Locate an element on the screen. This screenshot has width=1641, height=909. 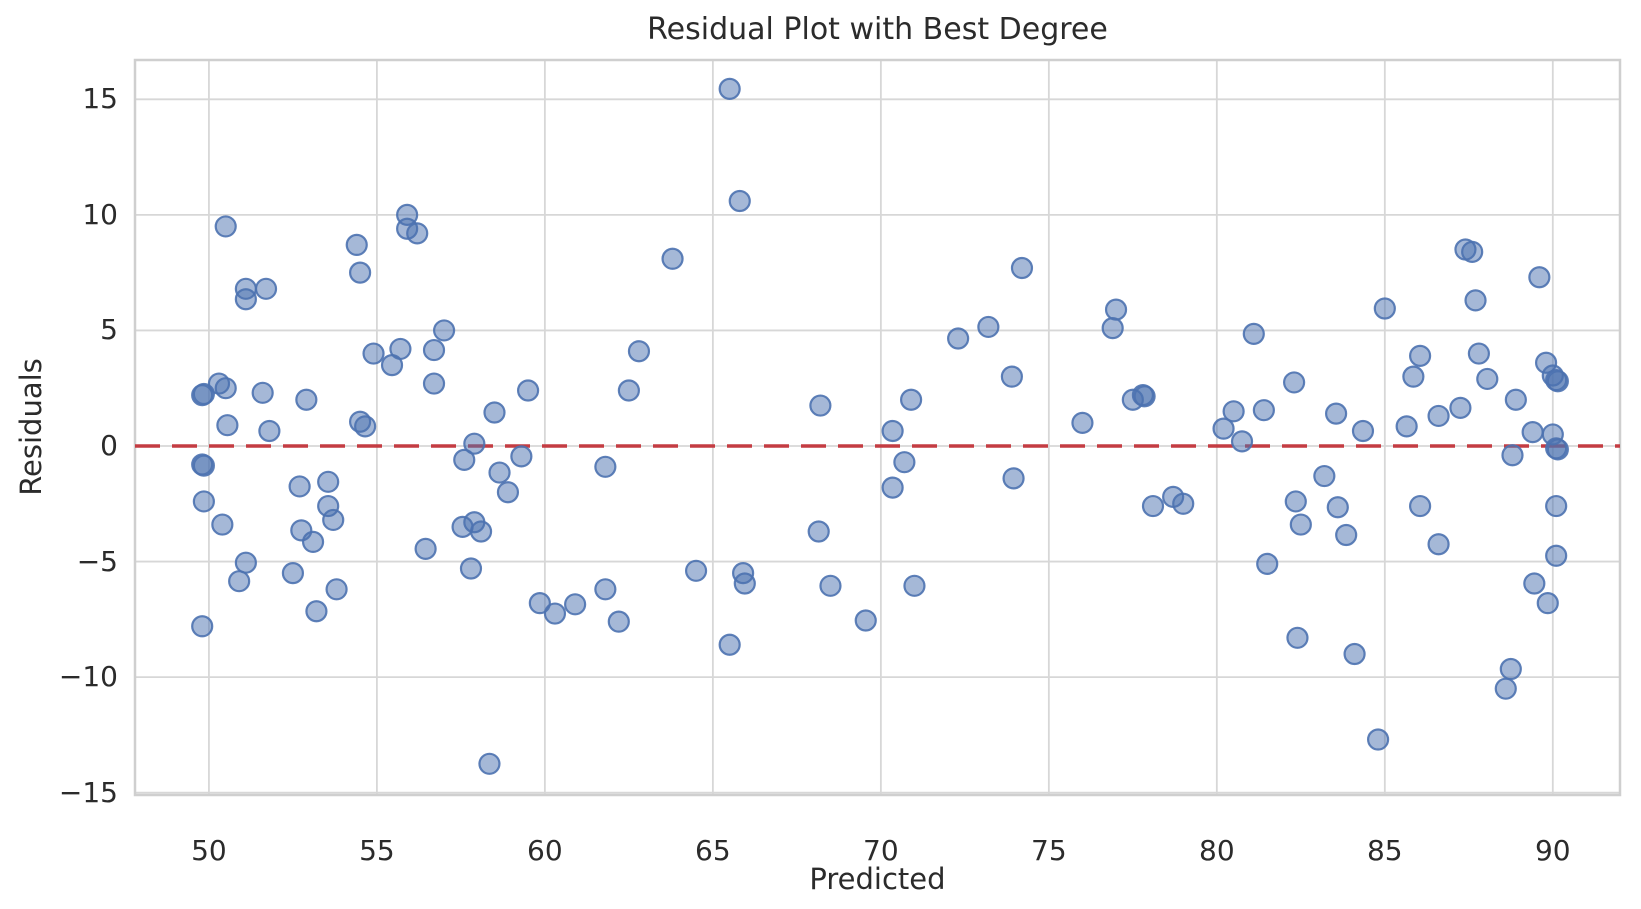
y-tick-label: 0 is located at coordinates (109, 445).